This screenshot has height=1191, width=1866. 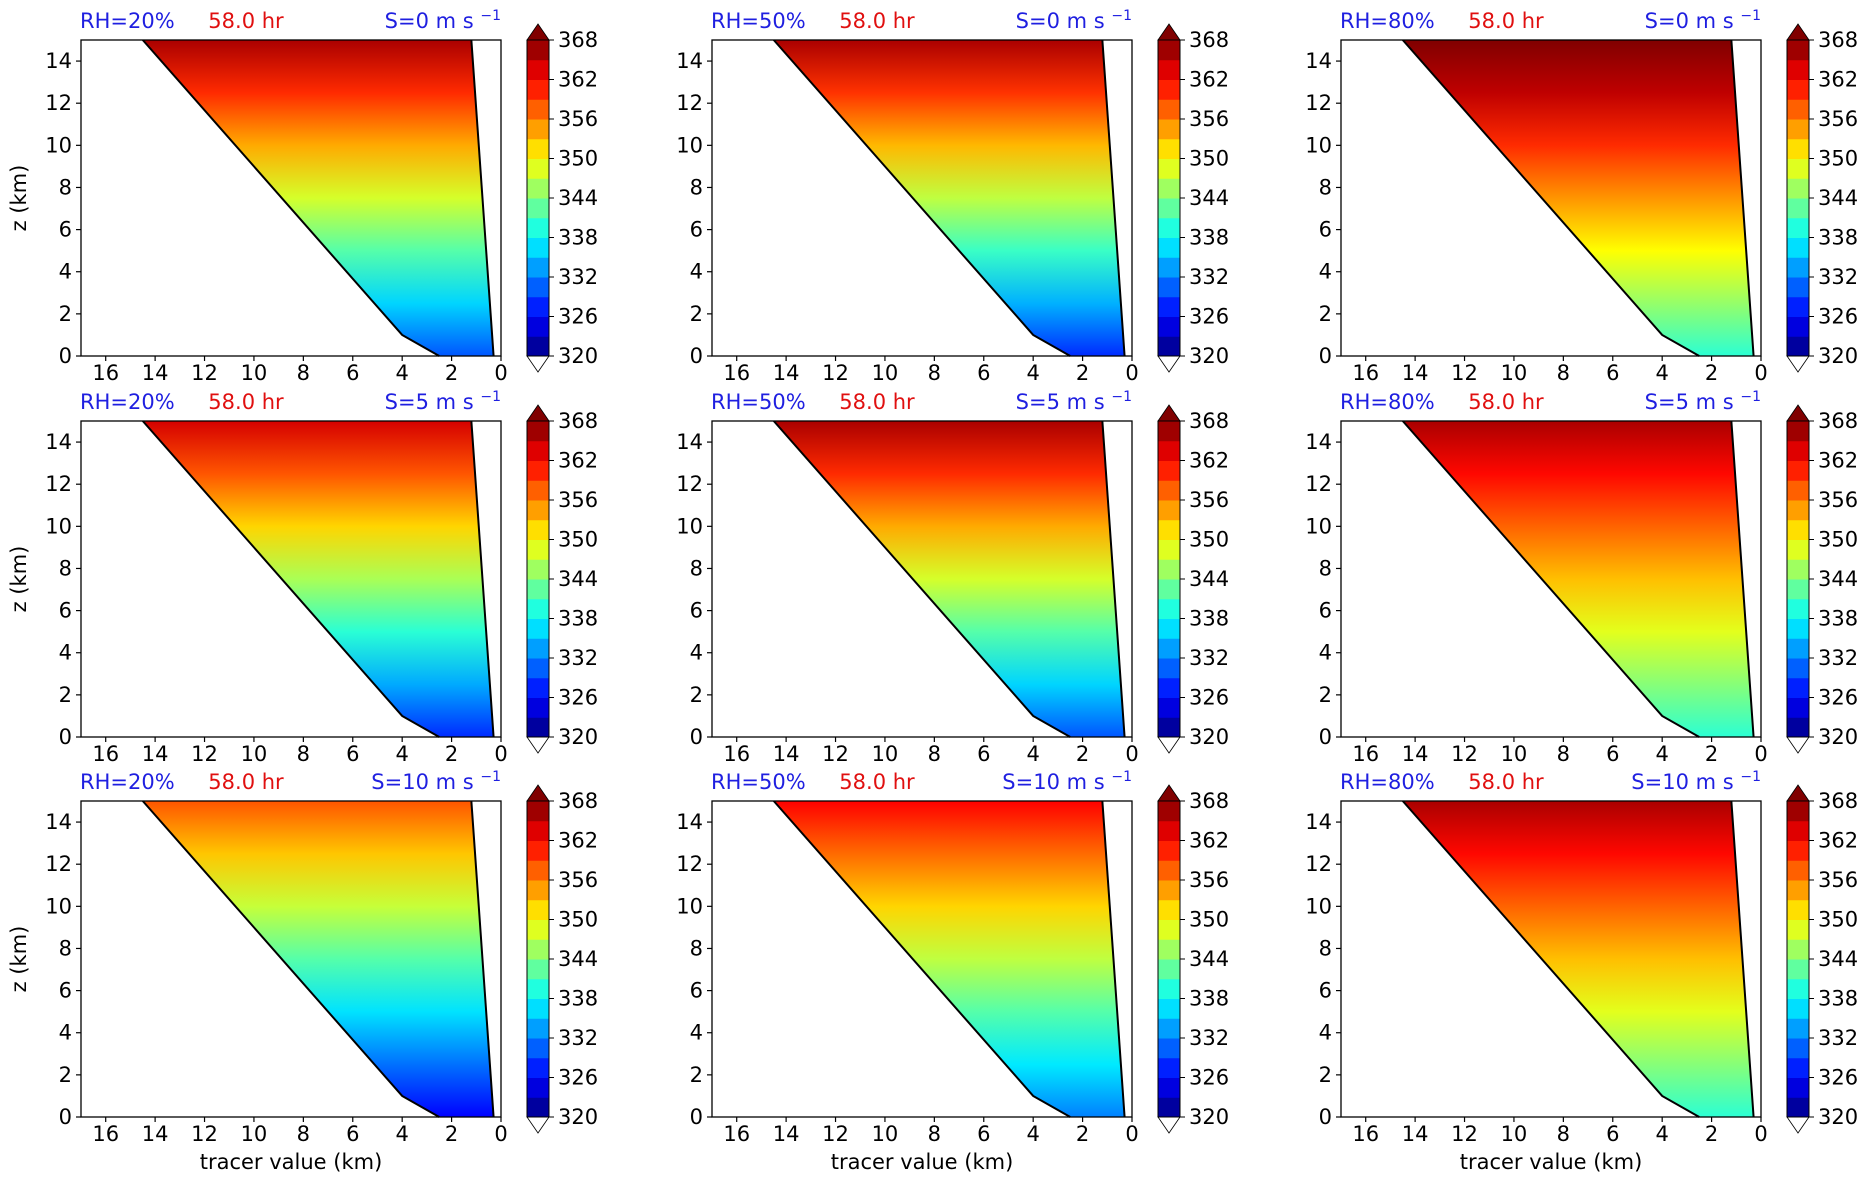 I want to click on colorbar-tick-label: 350, so click(x=1838, y=159).